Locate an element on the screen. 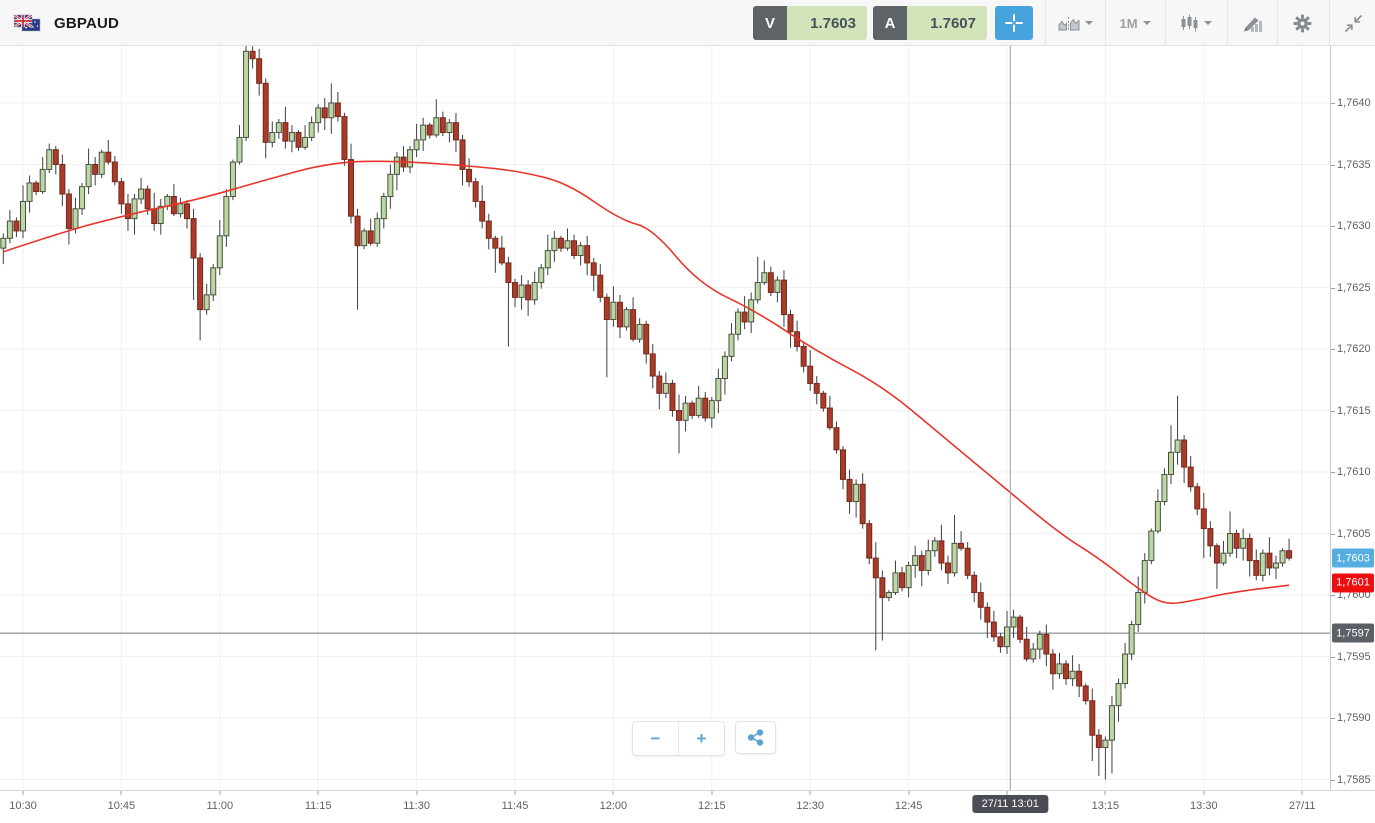  settings-button is located at coordinates (1302, 23).